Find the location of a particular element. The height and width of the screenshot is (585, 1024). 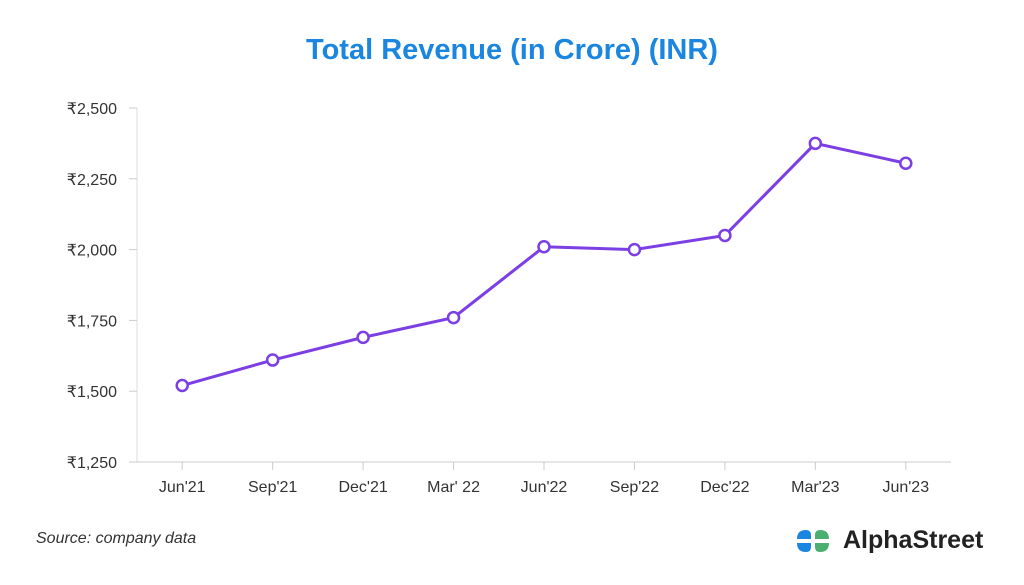

y-tick-label: ₹1,250 is located at coordinates (92, 463).